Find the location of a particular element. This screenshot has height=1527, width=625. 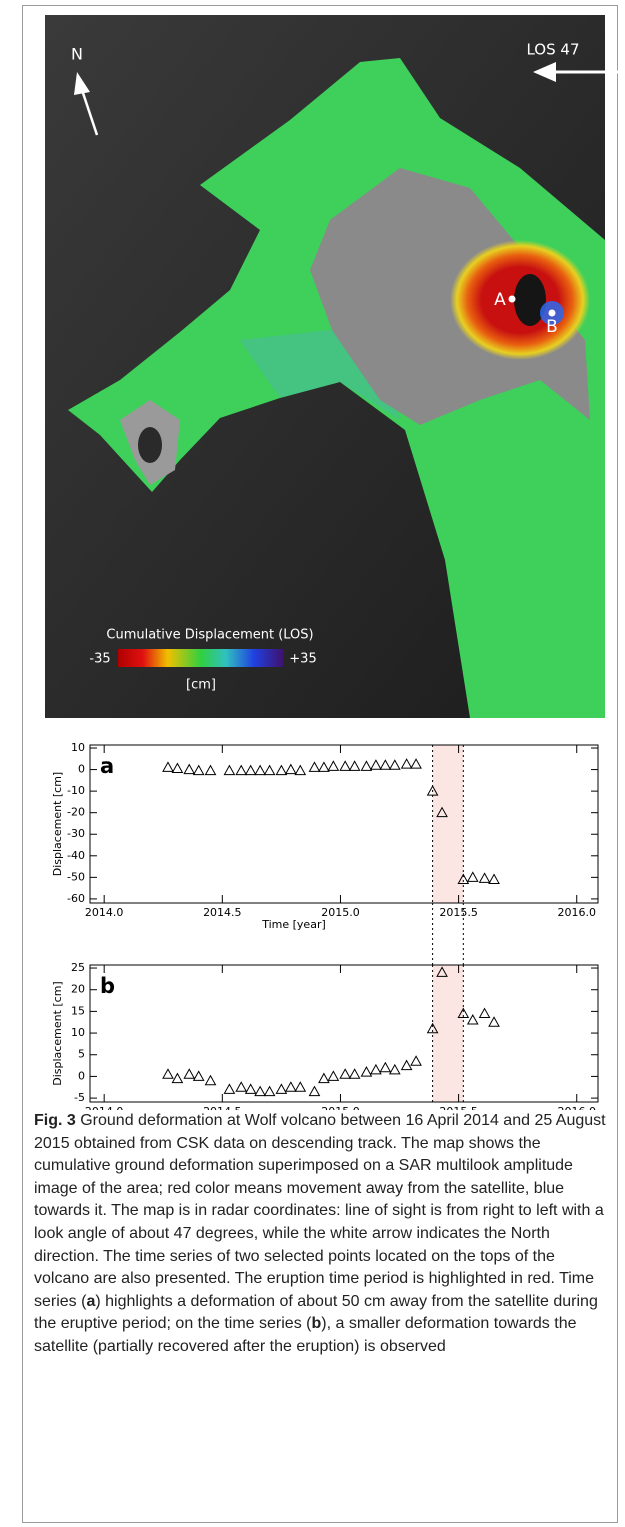

point-b-marker is located at coordinates (552, 313).